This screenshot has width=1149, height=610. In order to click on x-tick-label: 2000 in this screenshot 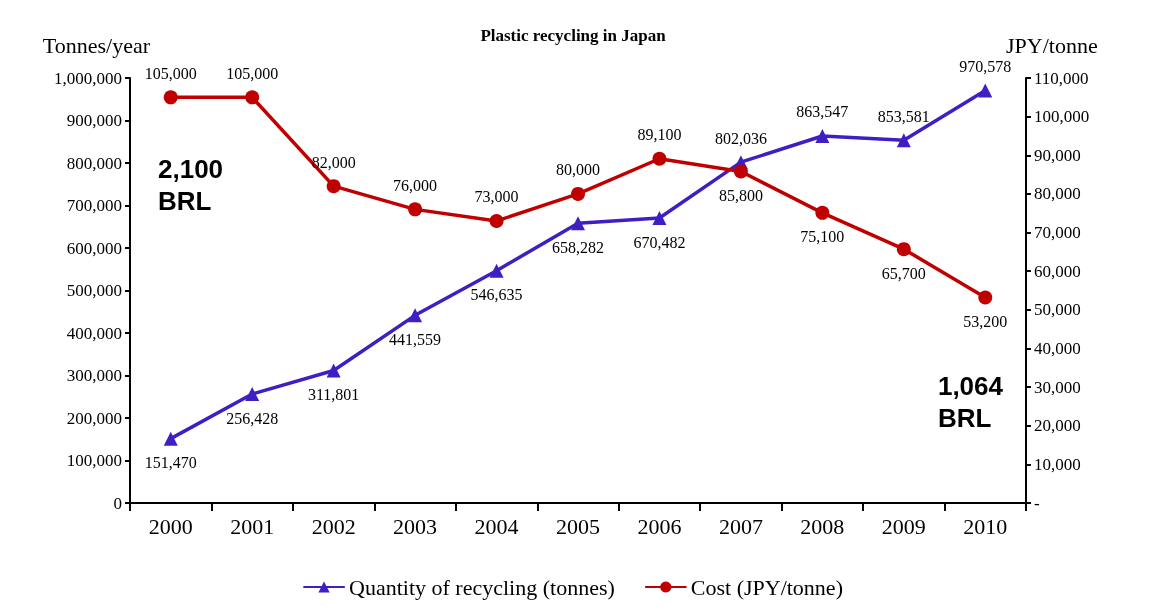, I will do `click(170, 526)`.